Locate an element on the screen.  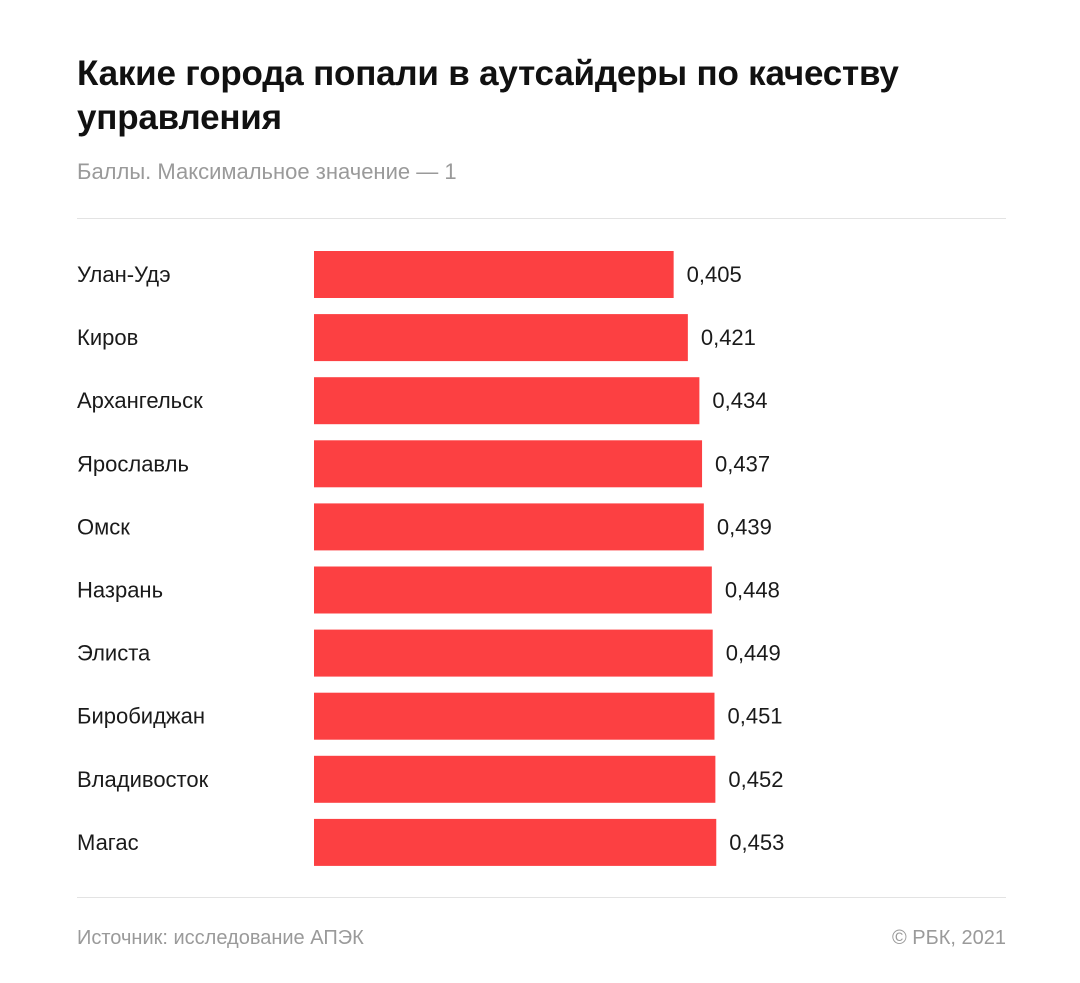
category-label: Архангельск is located at coordinates (140, 400).